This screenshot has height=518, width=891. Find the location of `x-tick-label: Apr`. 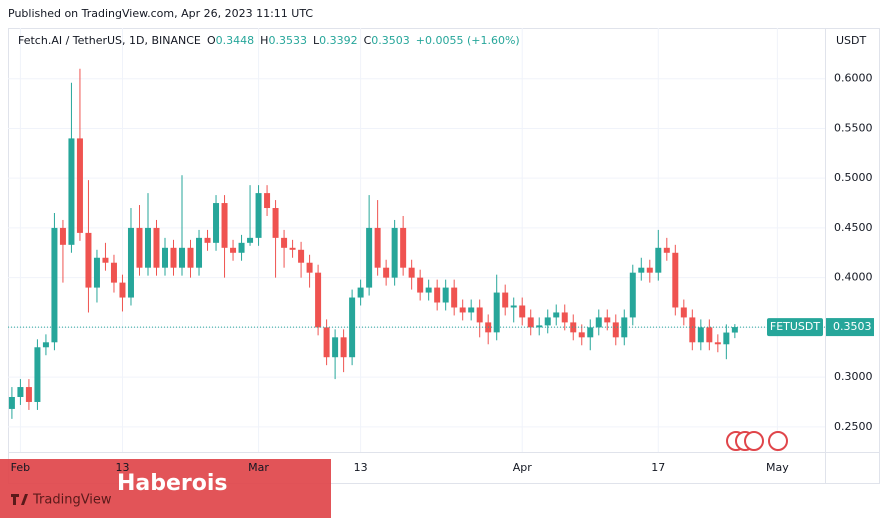

x-tick-label: Apr is located at coordinates (523, 467).